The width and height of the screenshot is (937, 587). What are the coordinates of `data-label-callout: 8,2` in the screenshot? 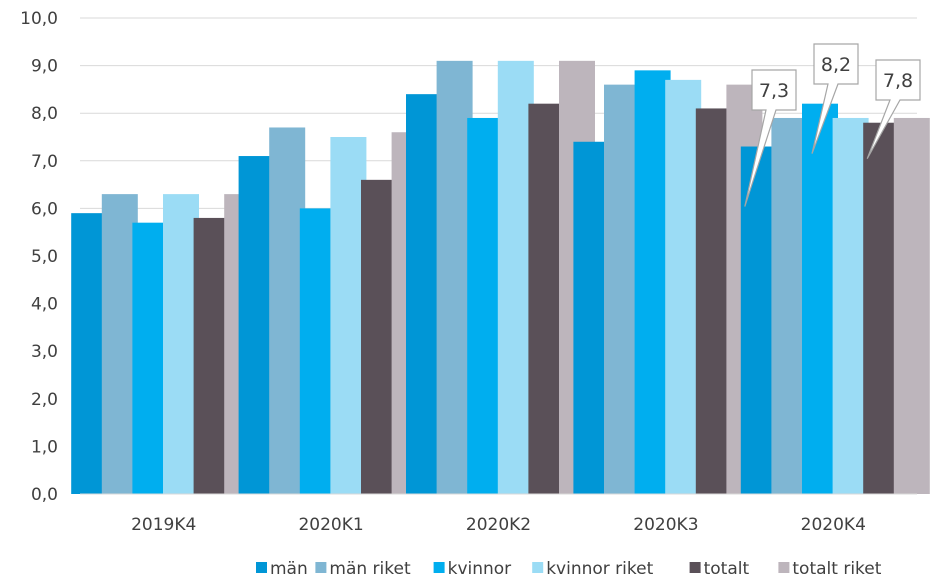 It's located at (835, 98).